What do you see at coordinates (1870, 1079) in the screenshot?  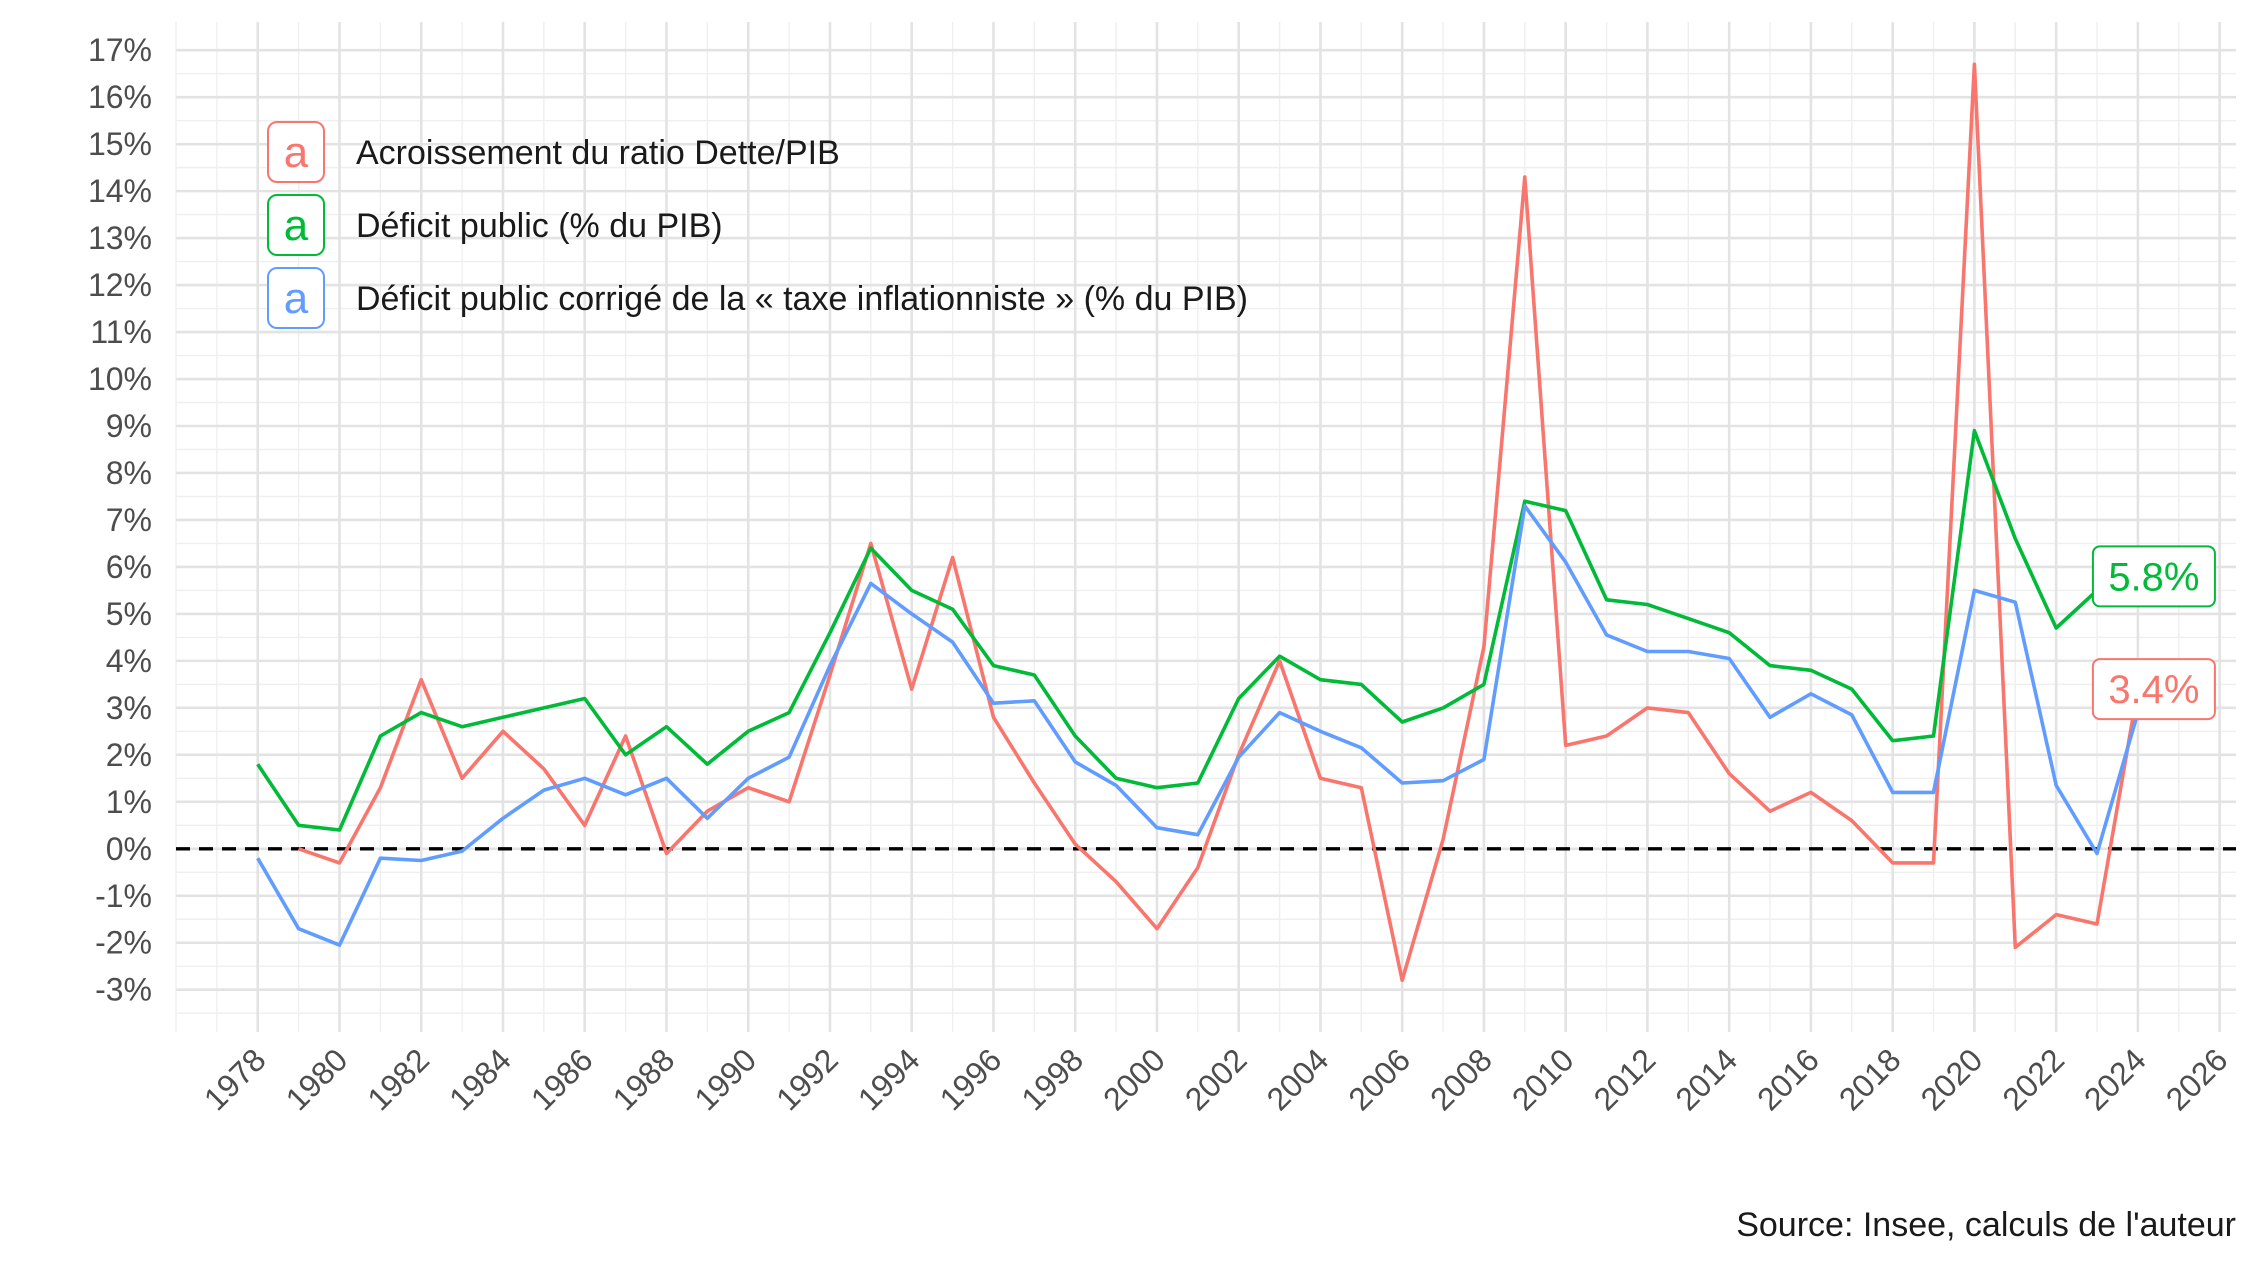 I see `x-tick-label: 2018` at bounding box center [1870, 1079].